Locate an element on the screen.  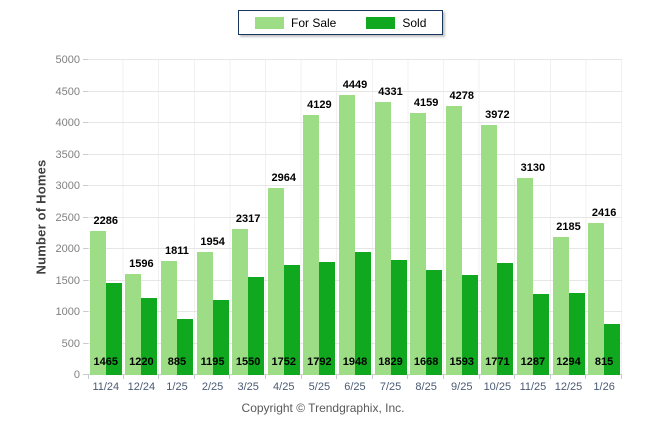
bar-group-3/25: 2317 1550 3/25 is located at coordinates (248, 226).